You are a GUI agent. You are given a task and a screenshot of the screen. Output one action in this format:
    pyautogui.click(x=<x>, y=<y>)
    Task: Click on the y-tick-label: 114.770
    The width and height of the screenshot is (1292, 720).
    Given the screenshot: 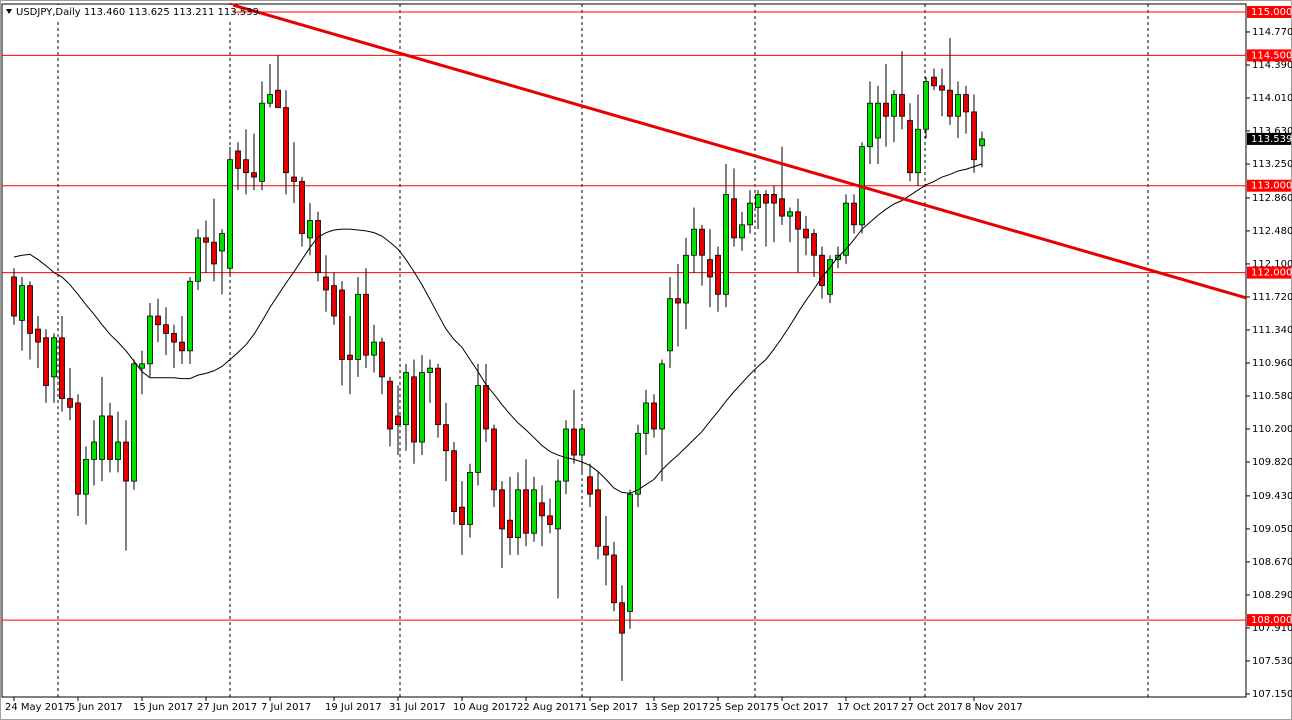 What is the action you would take?
    pyautogui.click(x=1272, y=32)
    